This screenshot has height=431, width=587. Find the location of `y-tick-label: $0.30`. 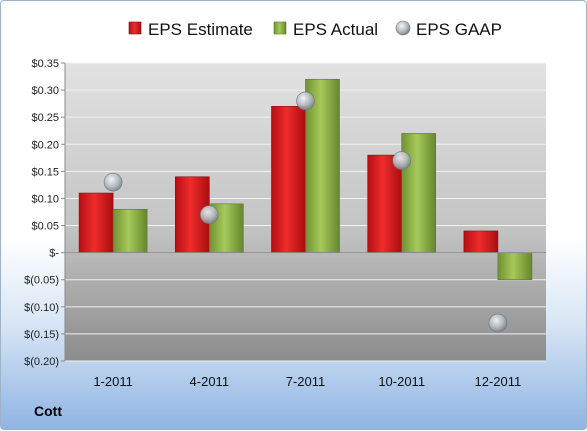

y-tick-label: $0.30 is located at coordinates (45, 91).